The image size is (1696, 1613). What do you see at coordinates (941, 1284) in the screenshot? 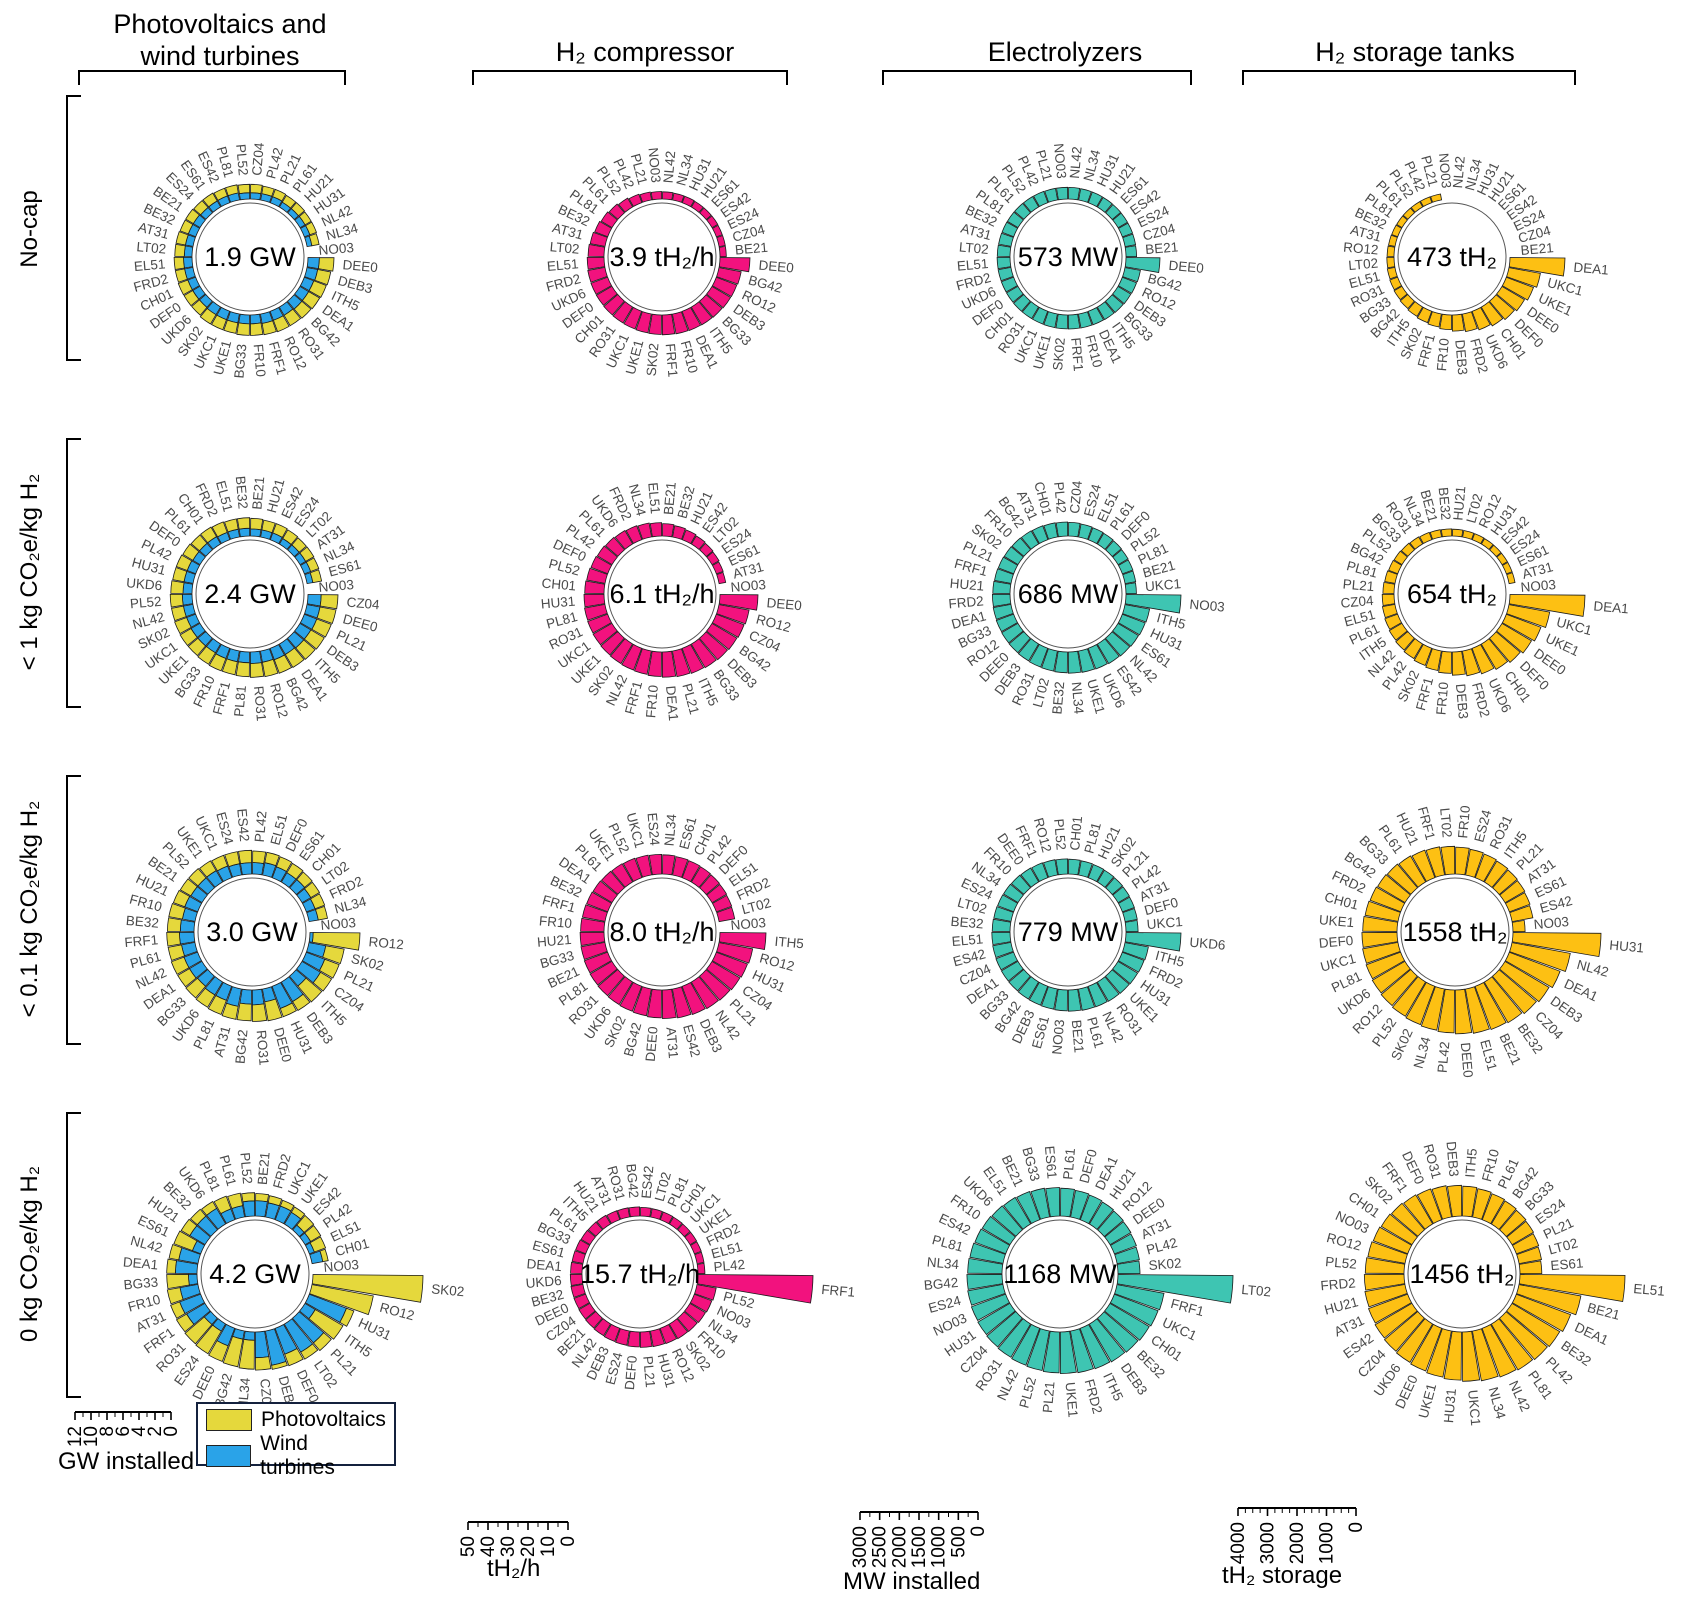
I see `svg-text: BG42` at bounding box center [941, 1284].